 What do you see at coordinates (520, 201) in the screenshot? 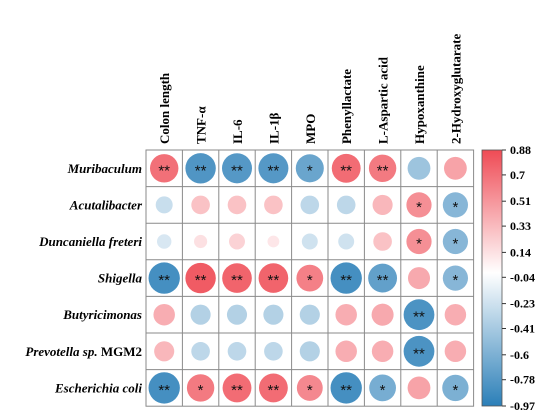
I see `colorbar-tick-label: 0.51` at bounding box center [520, 201].